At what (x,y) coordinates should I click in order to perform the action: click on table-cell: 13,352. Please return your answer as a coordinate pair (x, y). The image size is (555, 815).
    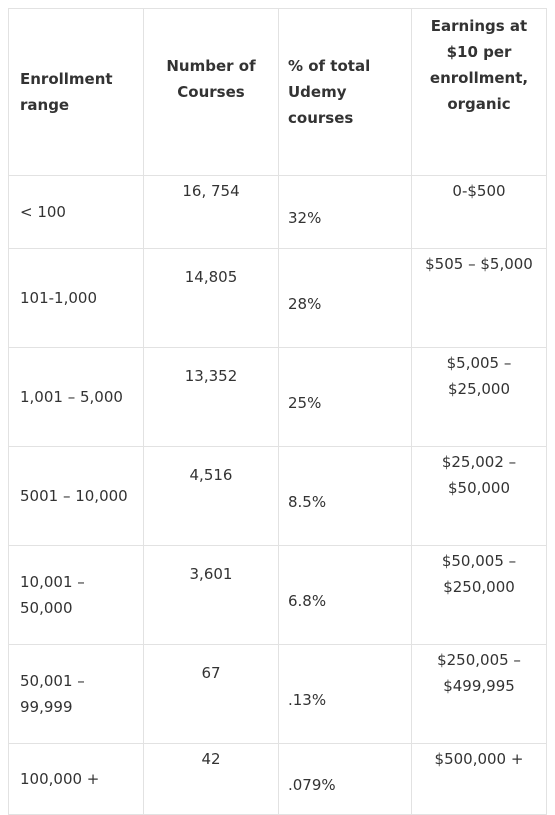
    Looking at the image, I should click on (211, 397).